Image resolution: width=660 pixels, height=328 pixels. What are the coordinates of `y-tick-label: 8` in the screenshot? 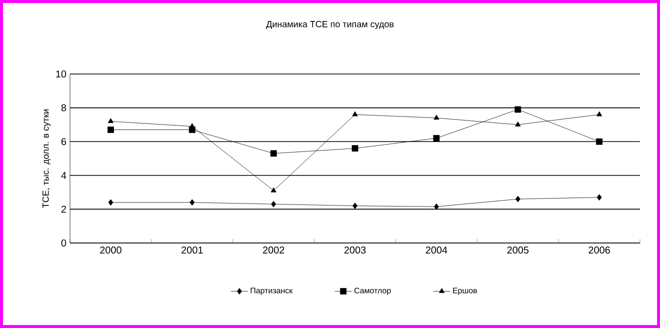 It's located at (63, 108).